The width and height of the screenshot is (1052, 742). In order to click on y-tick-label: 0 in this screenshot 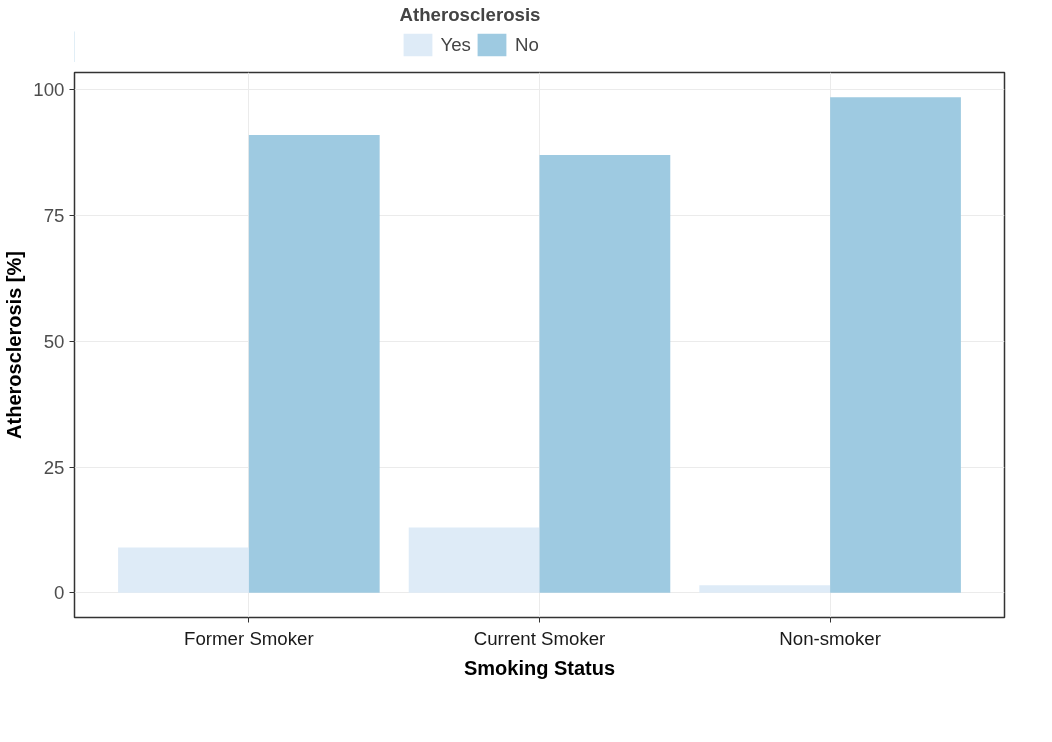, I will do `click(59, 593)`.